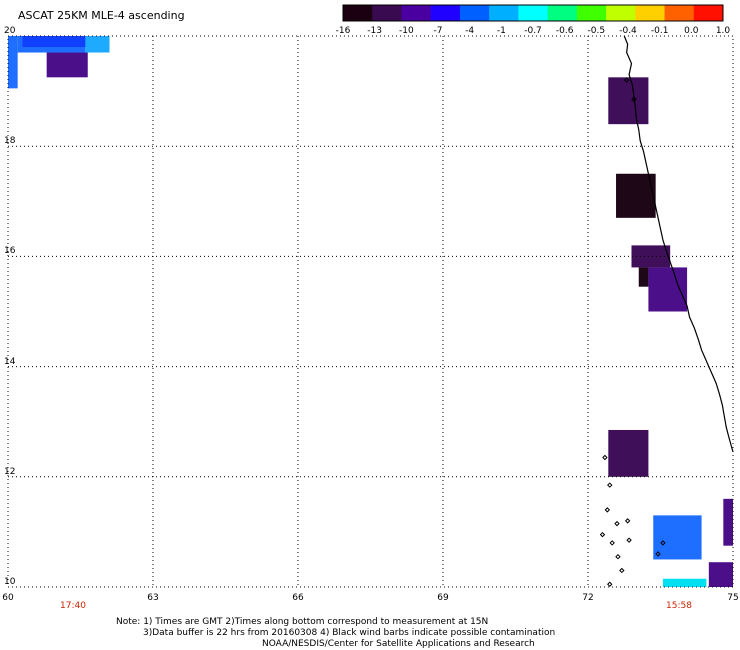 The width and height of the screenshot is (740, 650). What do you see at coordinates (533, 31) in the screenshot?
I see `colorbar-label: -0.7` at bounding box center [533, 31].